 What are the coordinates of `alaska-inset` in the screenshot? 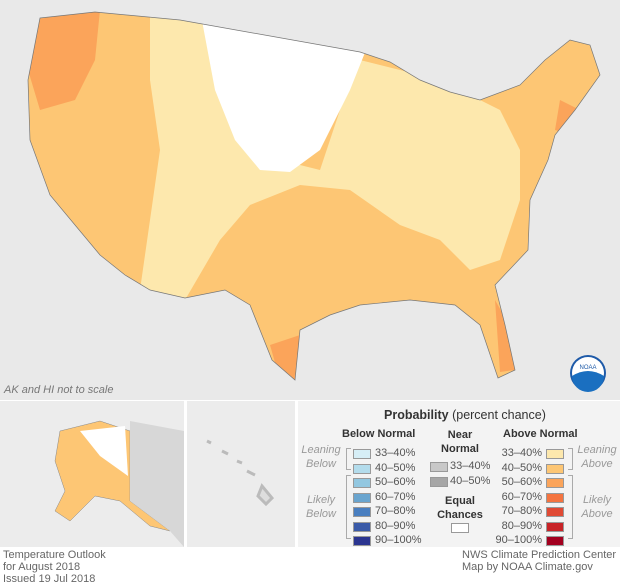 It's located at (92, 474).